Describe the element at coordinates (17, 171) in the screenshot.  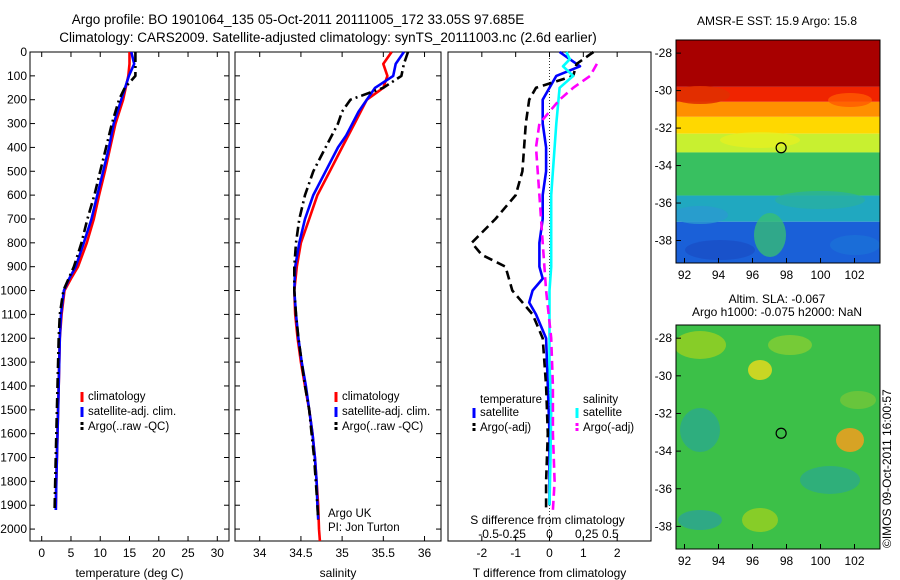
I see `y-tick-label: 500` at that location.